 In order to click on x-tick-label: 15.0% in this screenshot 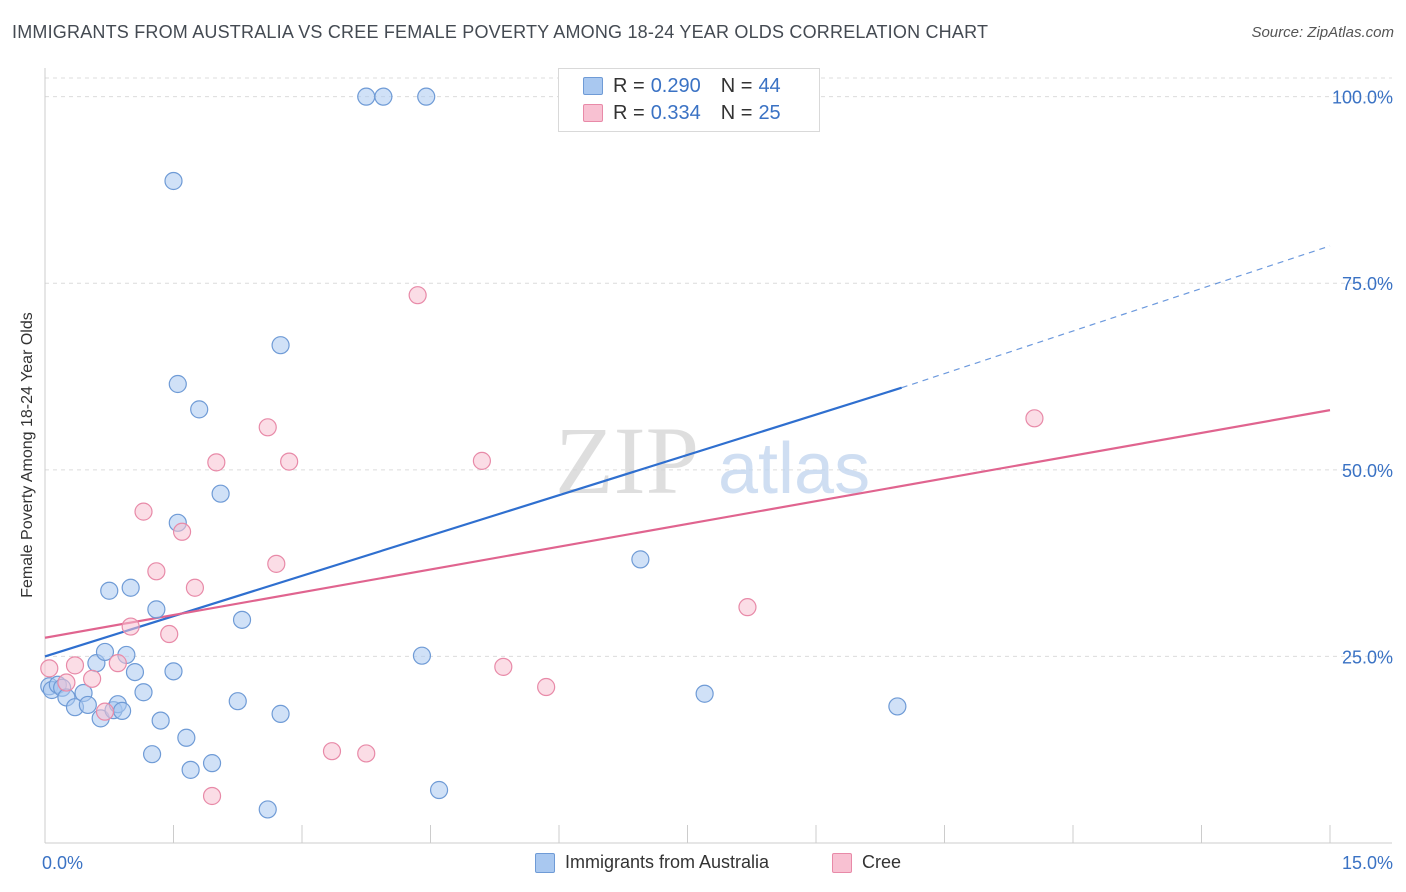, I will do `click(1367, 863)`.